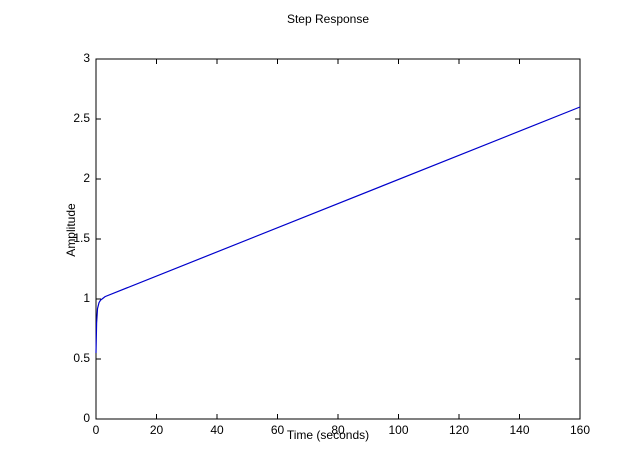 The width and height of the screenshot is (640, 472). Describe the element at coordinates (81, 118) in the screenshot. I see `y-tick-label: 2.5` at that location.